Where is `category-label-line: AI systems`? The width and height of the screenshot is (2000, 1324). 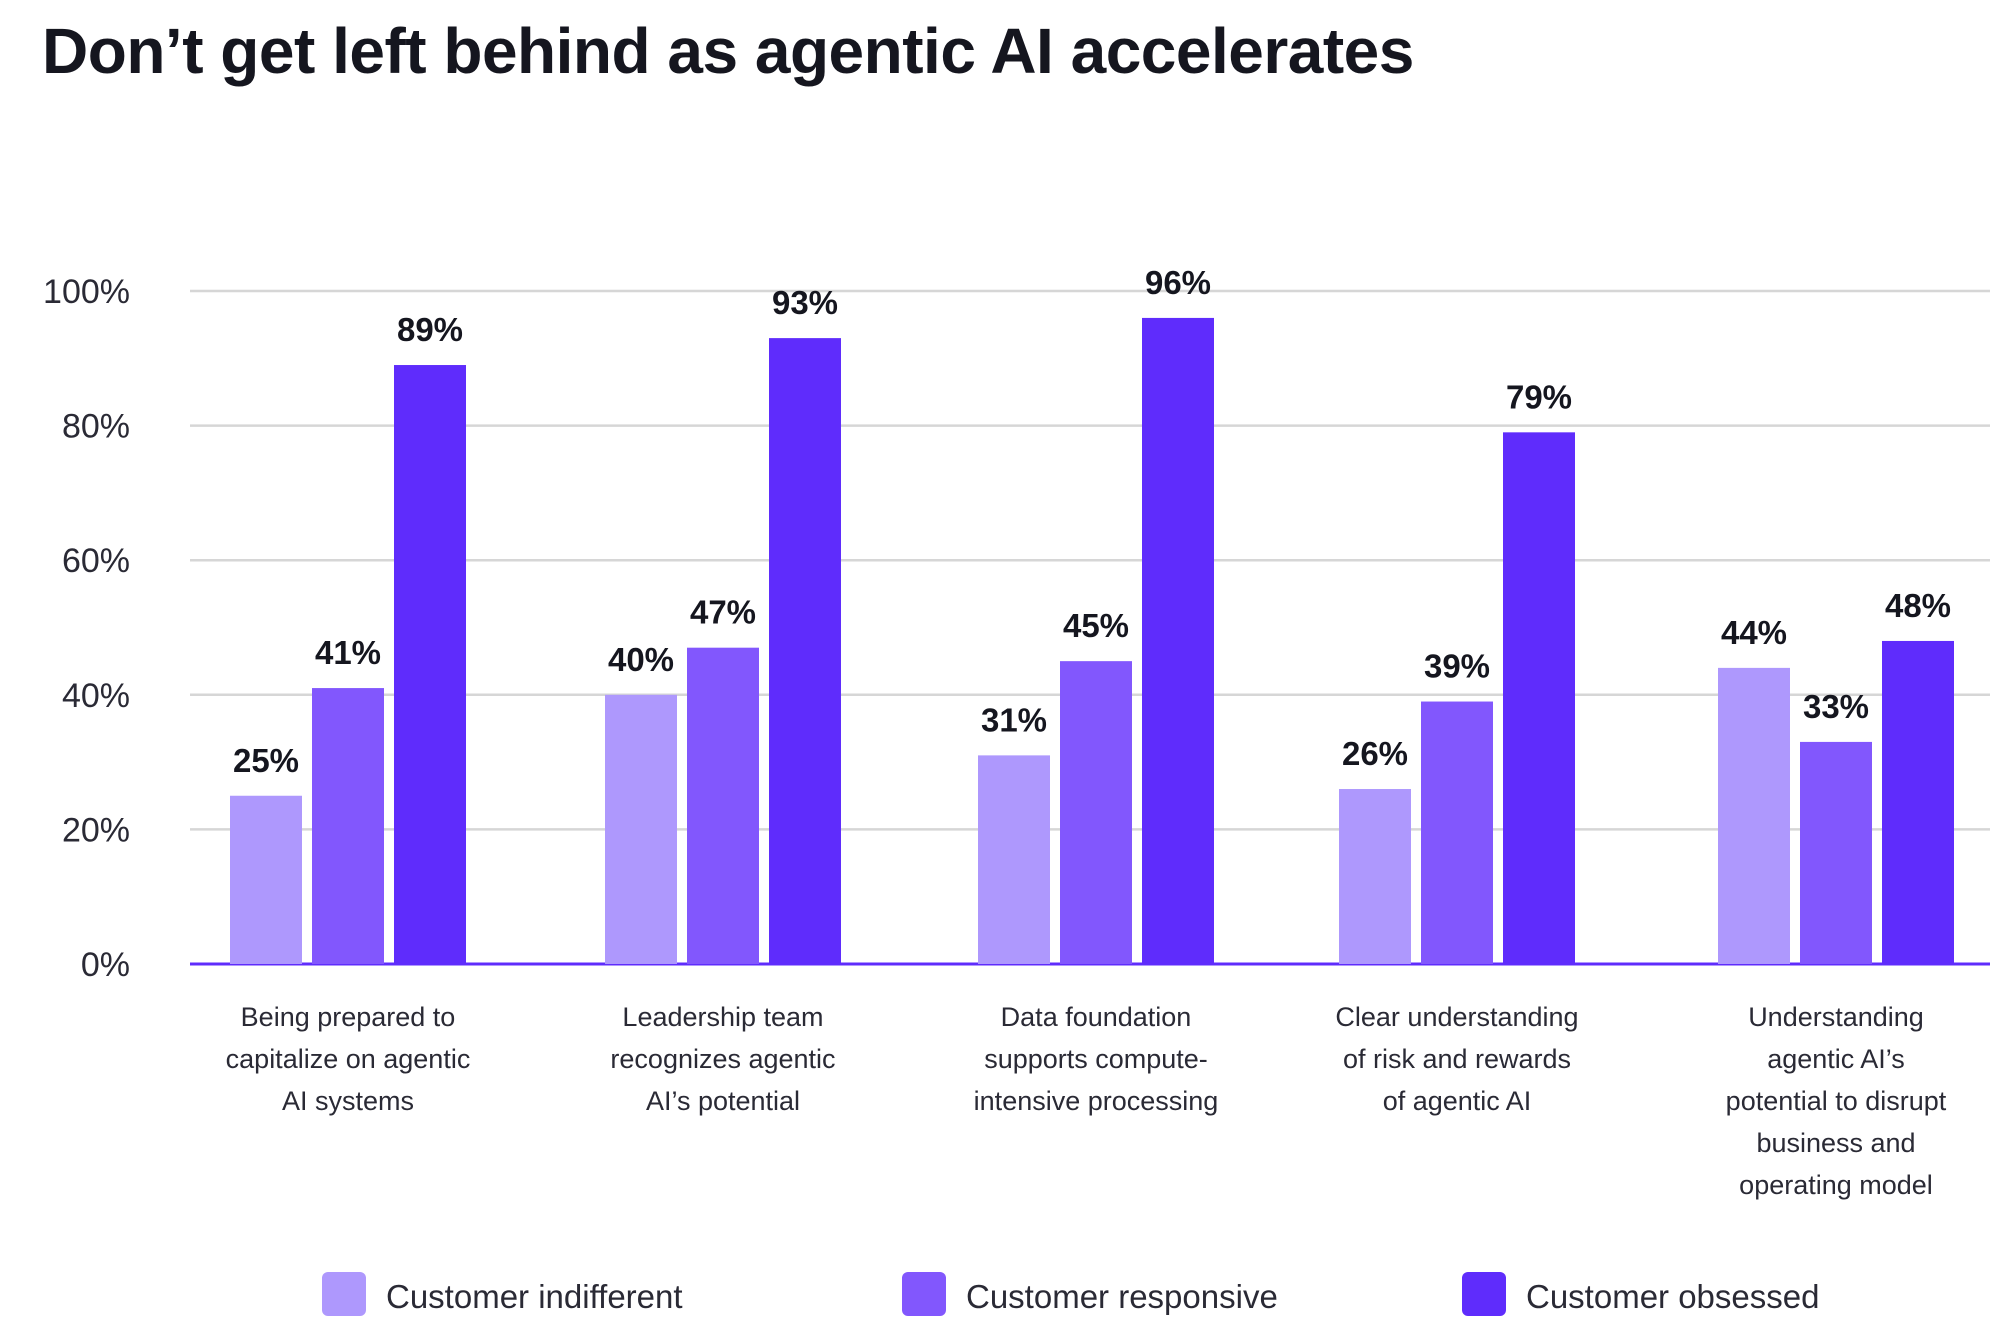 category-label-line: AI systems is located at coordinates (348, 1101).